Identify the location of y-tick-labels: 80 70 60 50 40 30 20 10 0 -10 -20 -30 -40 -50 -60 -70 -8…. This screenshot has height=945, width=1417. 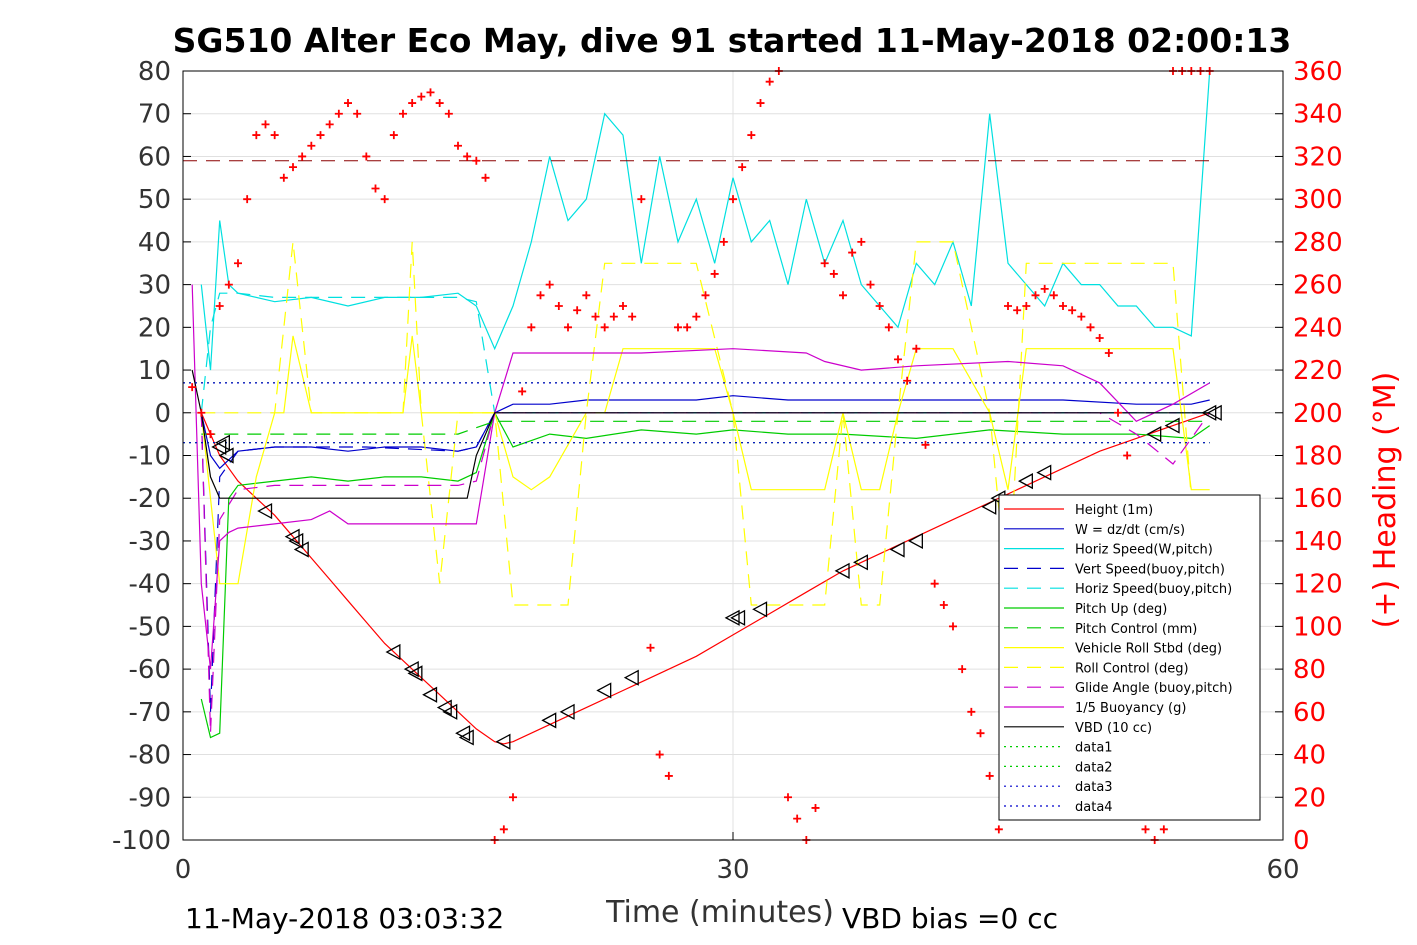
(151, 456).